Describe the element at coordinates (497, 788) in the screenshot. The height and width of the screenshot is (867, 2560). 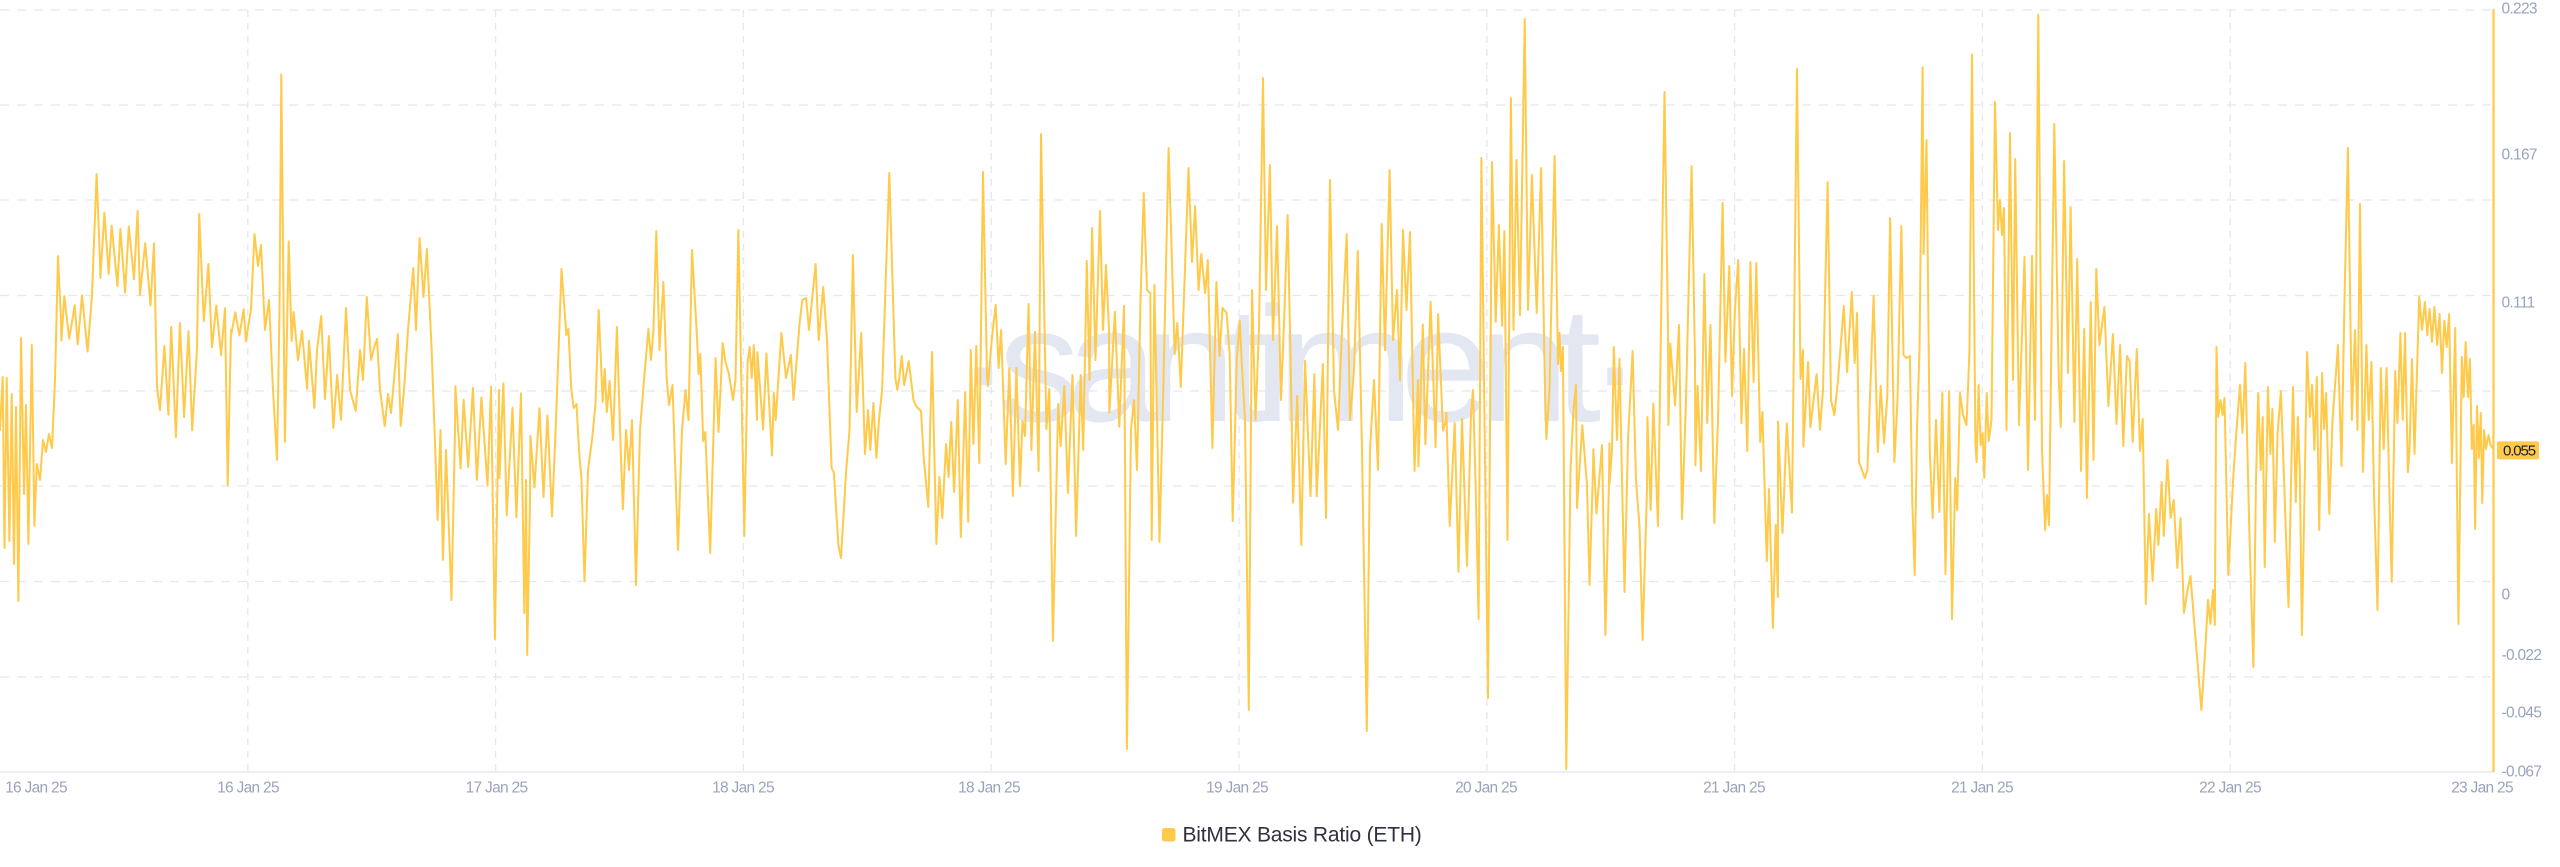
I see `svg-text: 17 Jan 25` at that location.